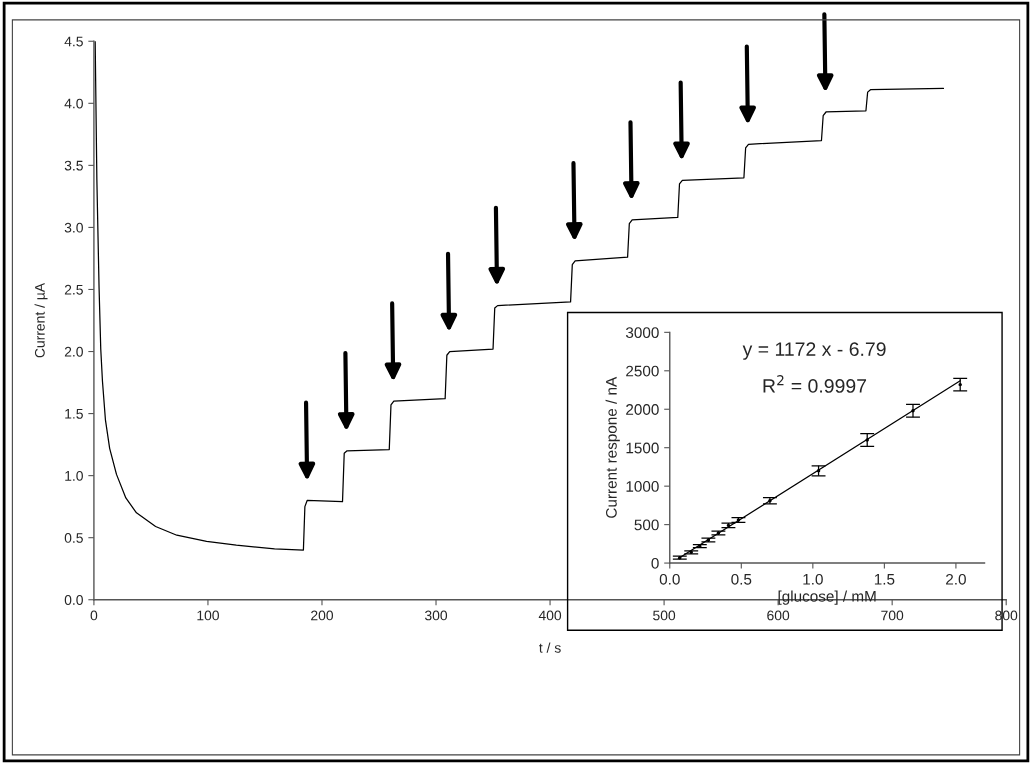  What do you see at coordinates (73, 103) in the screenshot?
I see `y-tick-label: 4.0` at bounding box center [73, 103].